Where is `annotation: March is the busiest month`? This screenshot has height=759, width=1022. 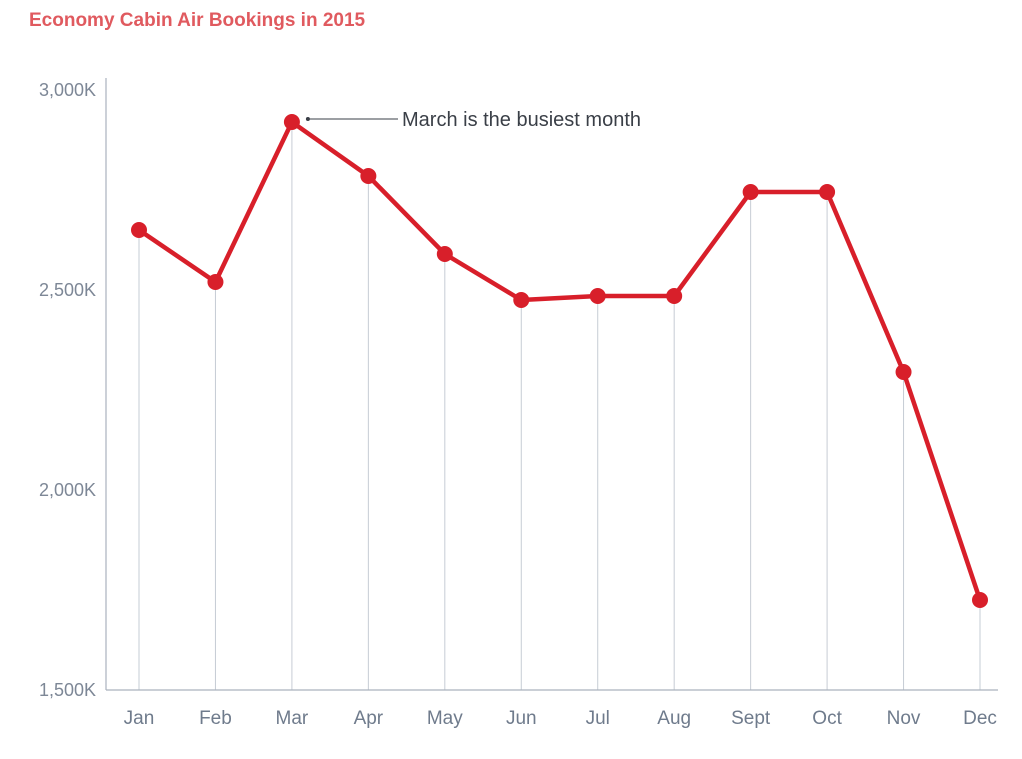
annotation: March is the busiest month is located at coordinates (473, 120).